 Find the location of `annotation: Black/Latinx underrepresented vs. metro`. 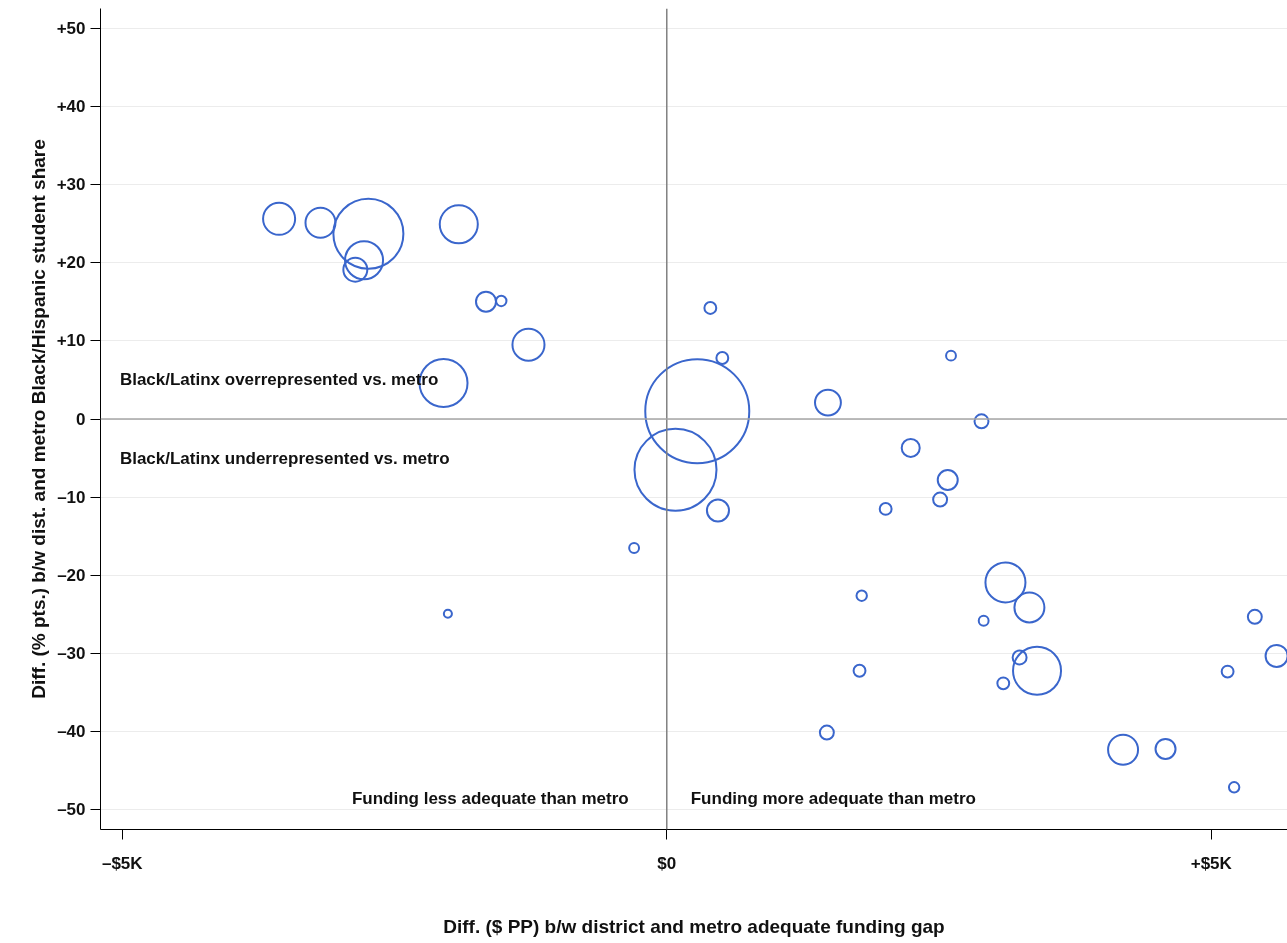

annotation: Black/Latinx underrepresented vs. metro is located at coordinates (284, 458).